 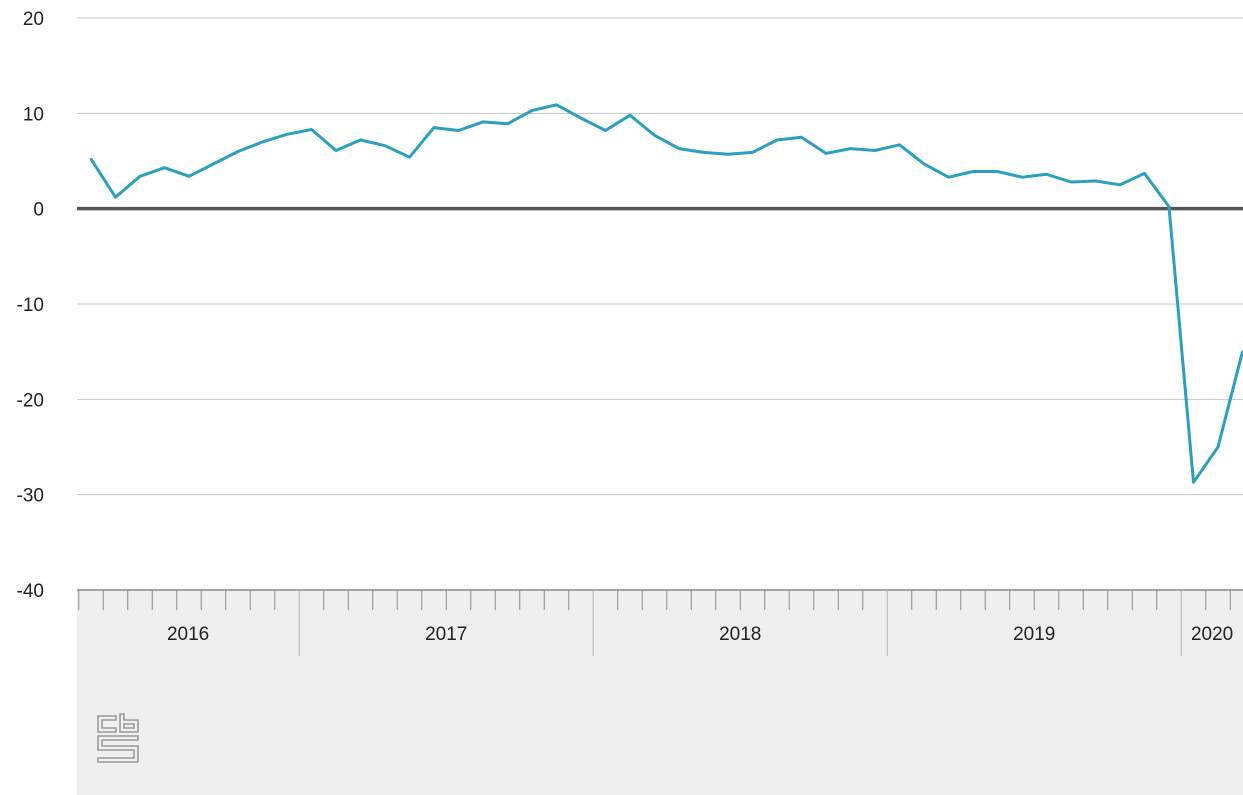 What do you see at coordinates (33, 114) in the screenshot?
I see `y-tick-label: 10` at bounding box center [33, 114].